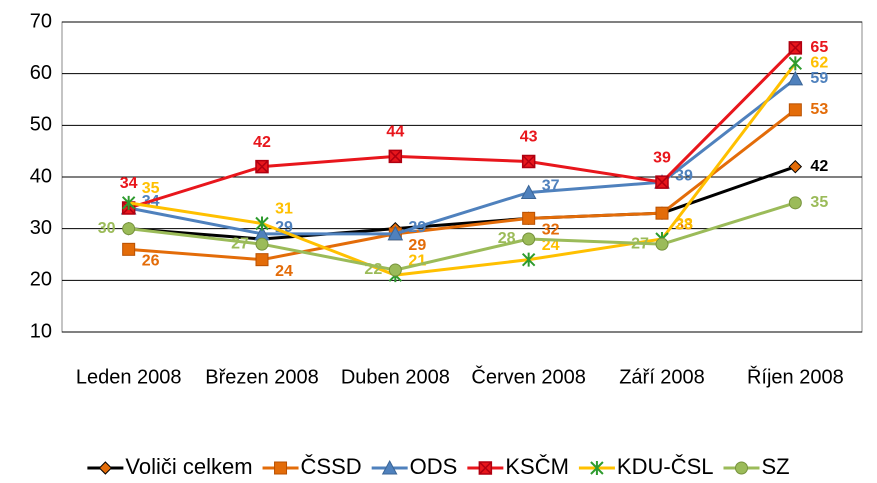 This screenshot has width=877, height=483. I want to click on data-label: 32, so click(551, 230).